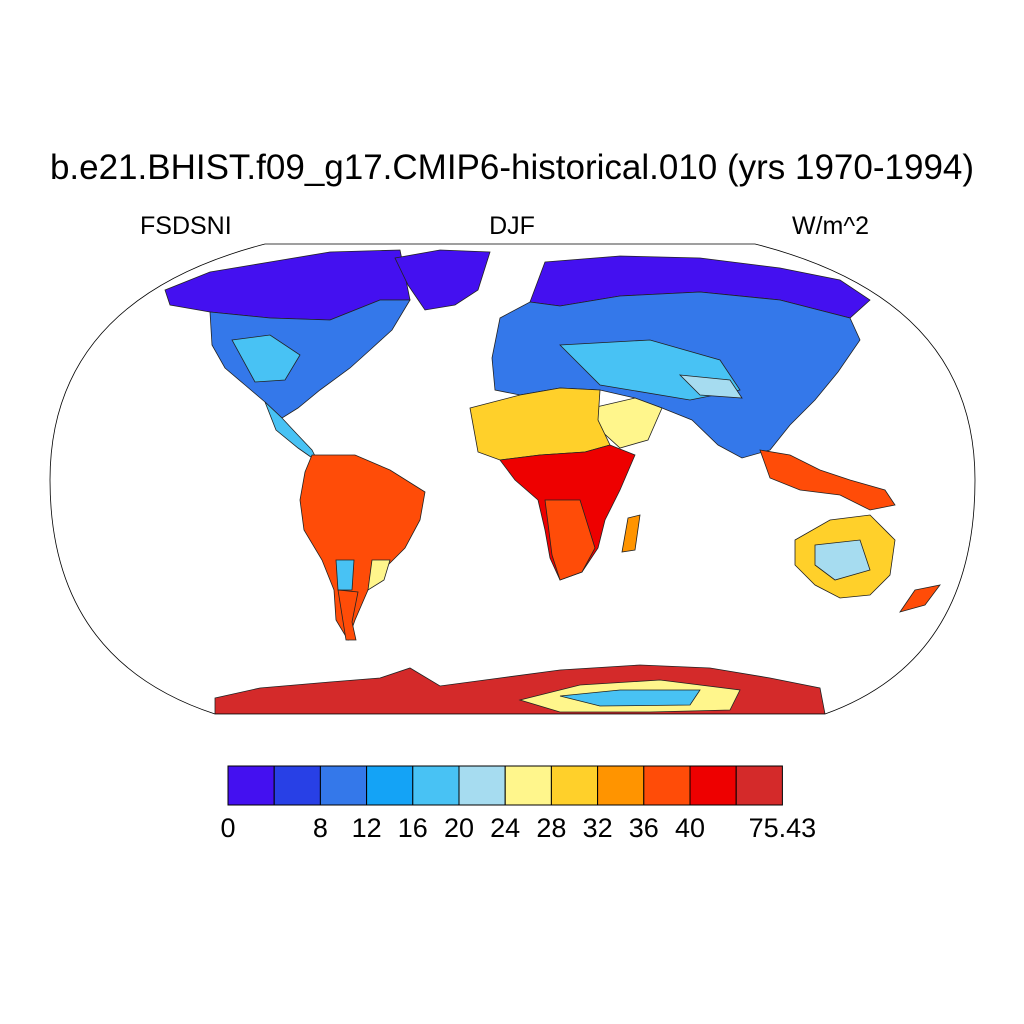 Image resolution: width=1024 pixels, height=1024 pixels. I want to click on colorbar, so click(505, 785).